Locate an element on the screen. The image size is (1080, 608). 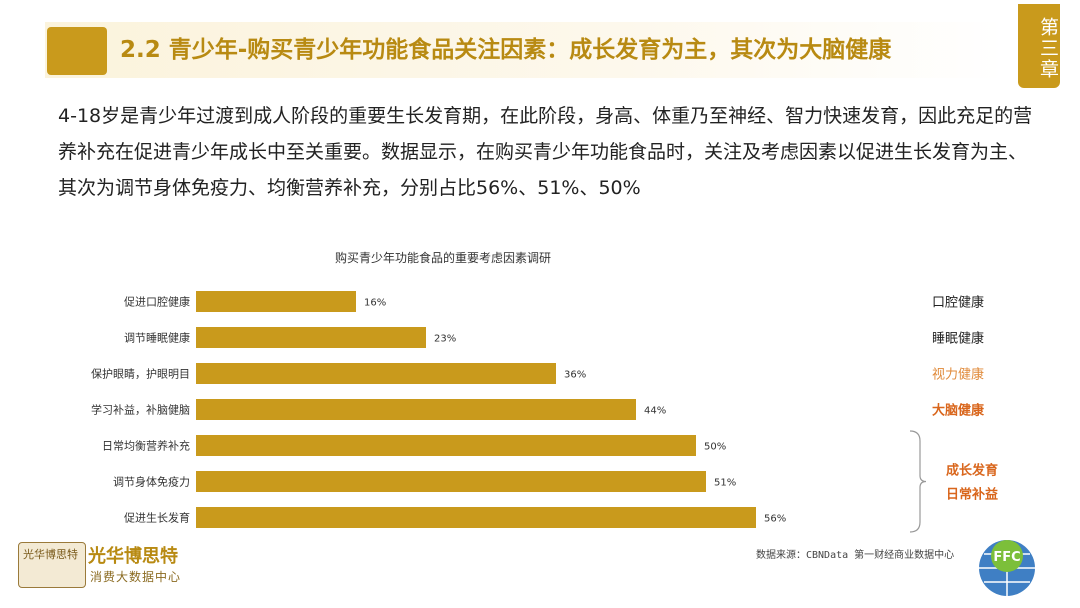
category-label: 学习补益，补脑健脑 is located at coordinates (140, 410).